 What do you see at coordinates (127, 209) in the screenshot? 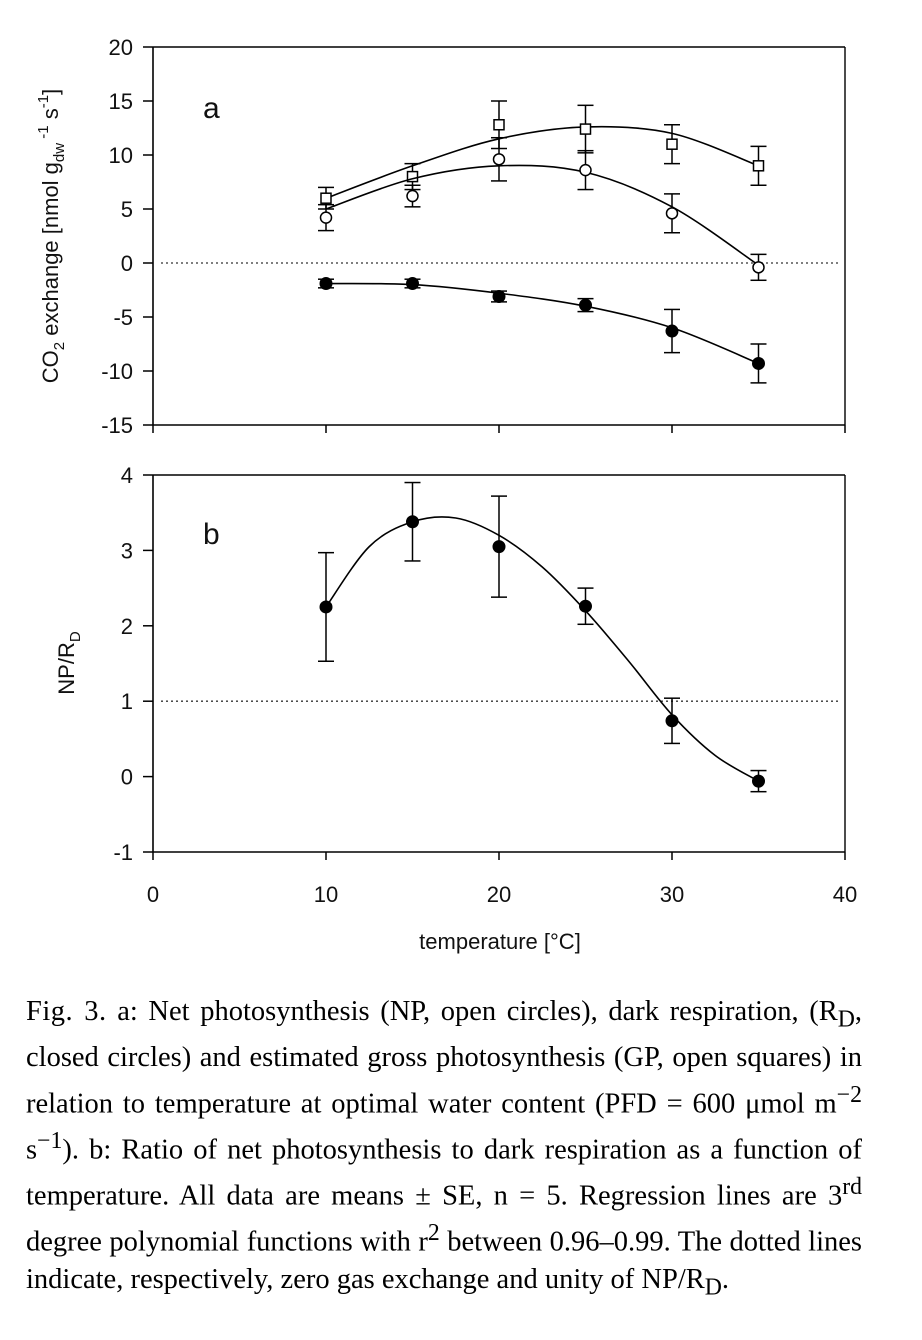
I see `panel-a-y-tick-label: 5` at bounding box center [127, 209].